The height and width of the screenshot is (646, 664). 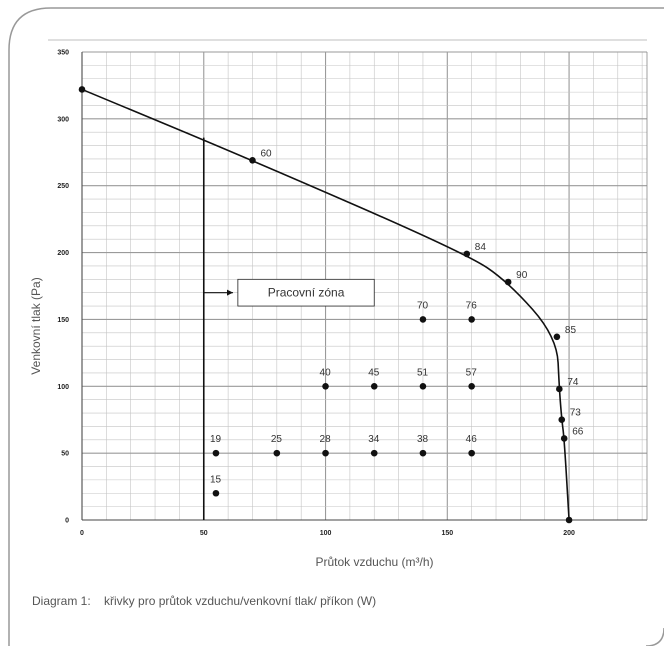 I want to click on y-tick-label: 300, so click(x=63, y=119).